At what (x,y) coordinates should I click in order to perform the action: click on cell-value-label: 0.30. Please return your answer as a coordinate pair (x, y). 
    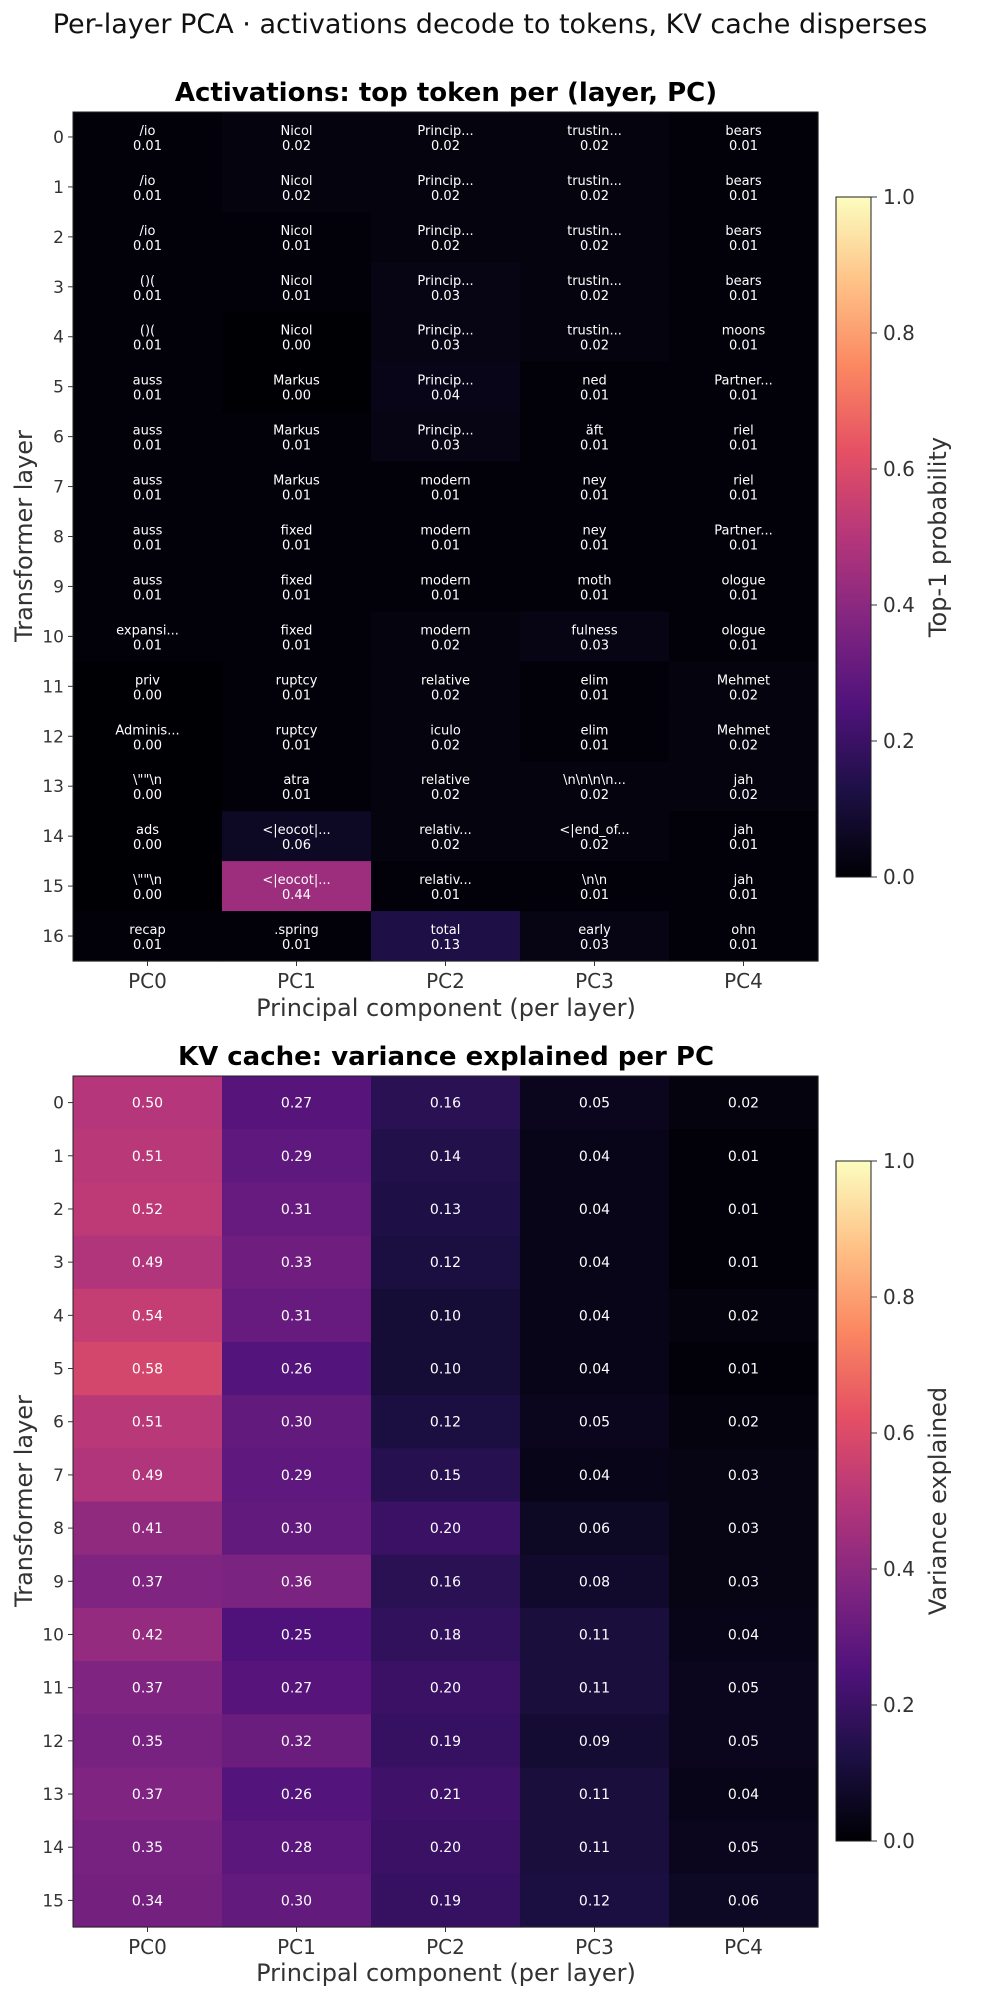
    Looking at the image, I should click on (296, 1901).